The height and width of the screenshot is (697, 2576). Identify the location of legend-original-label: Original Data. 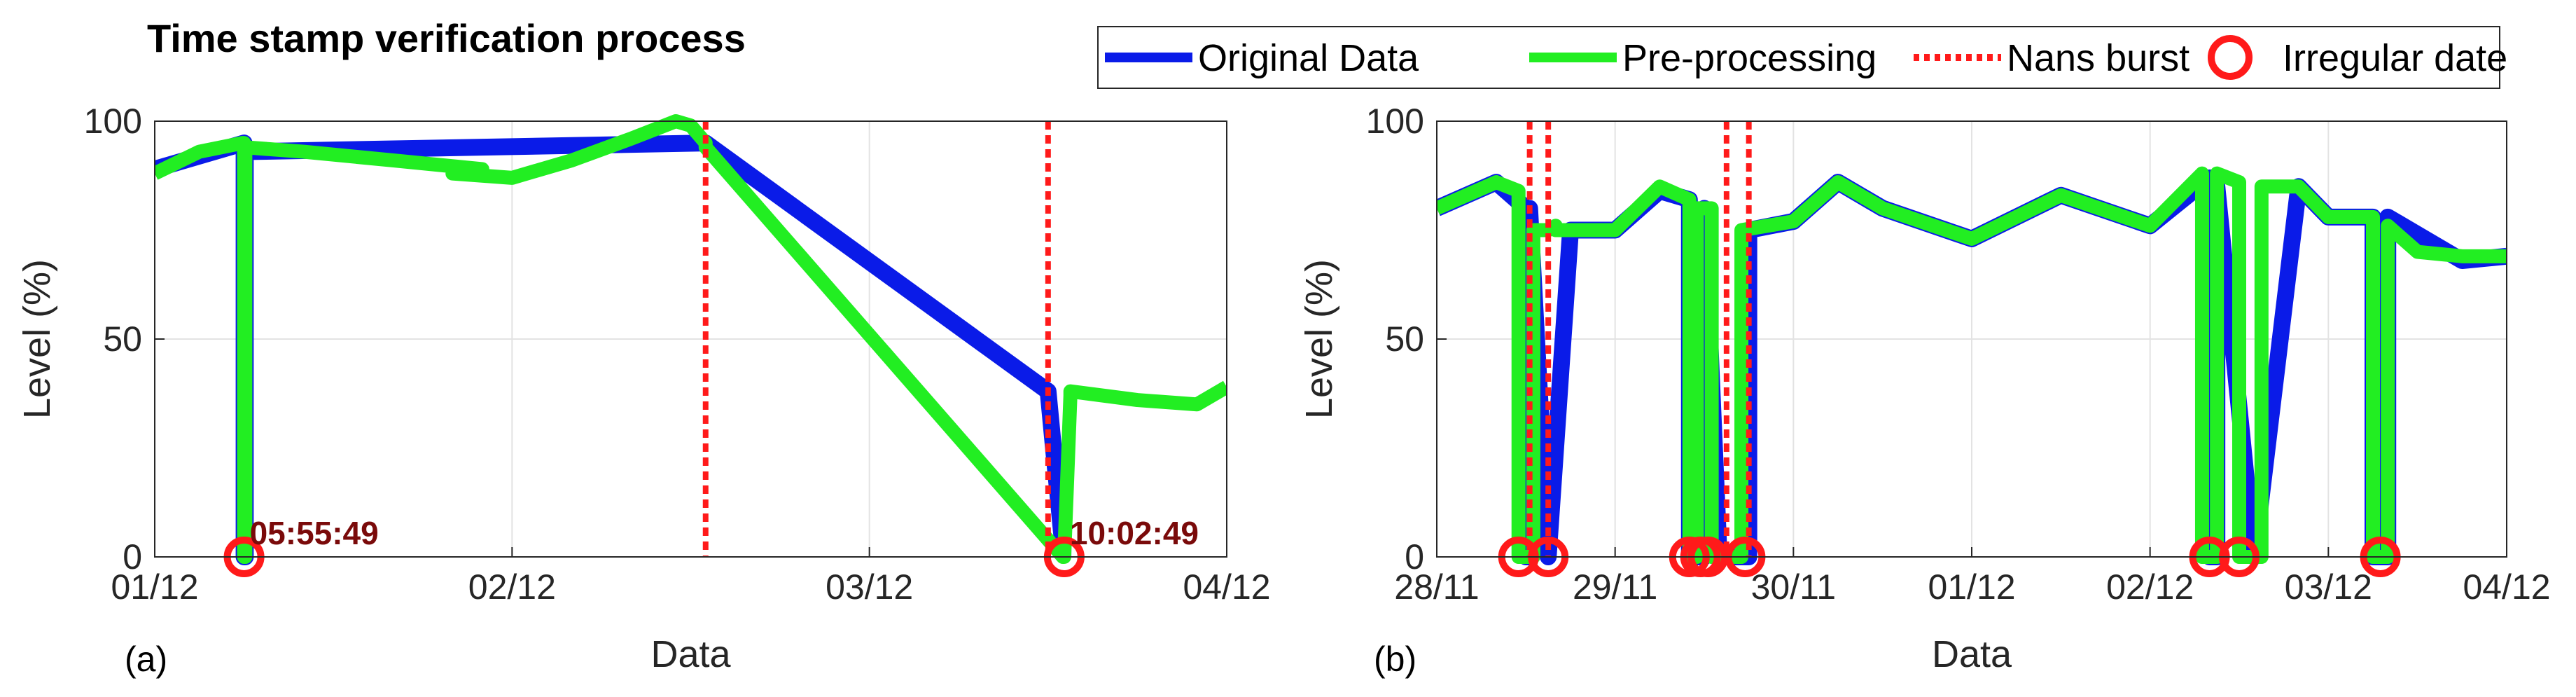
(1308, 58).